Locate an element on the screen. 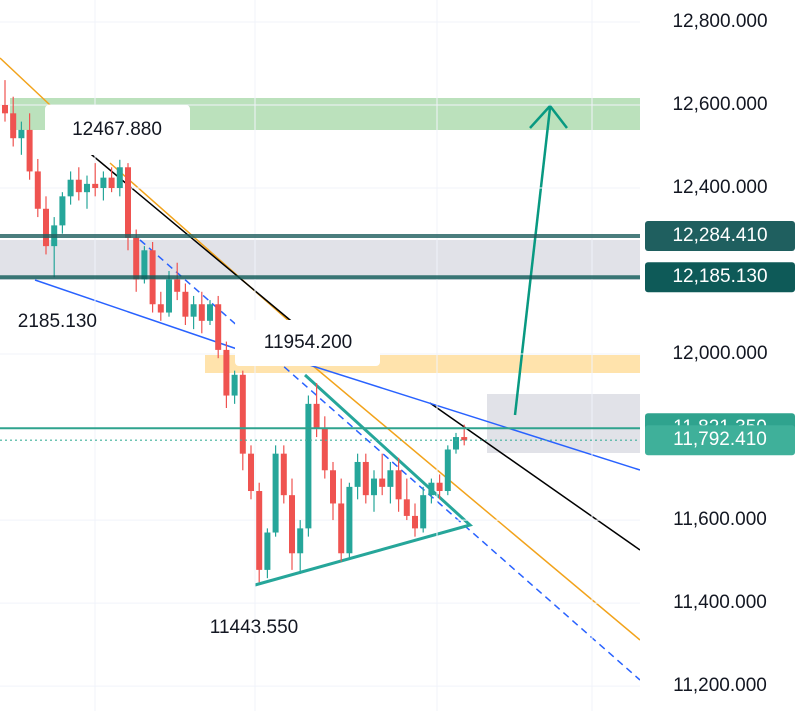 This screenshot has width=800, height=711. annotation: 11954.200 is located at coordinates (308, 342).